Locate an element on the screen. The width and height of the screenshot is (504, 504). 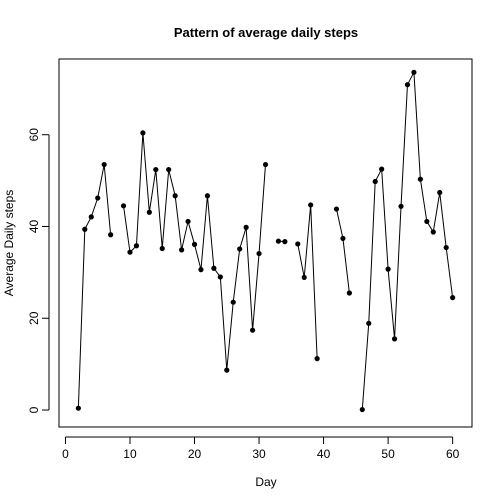
x-axis-title: Day is located at coordinates (265, 482).